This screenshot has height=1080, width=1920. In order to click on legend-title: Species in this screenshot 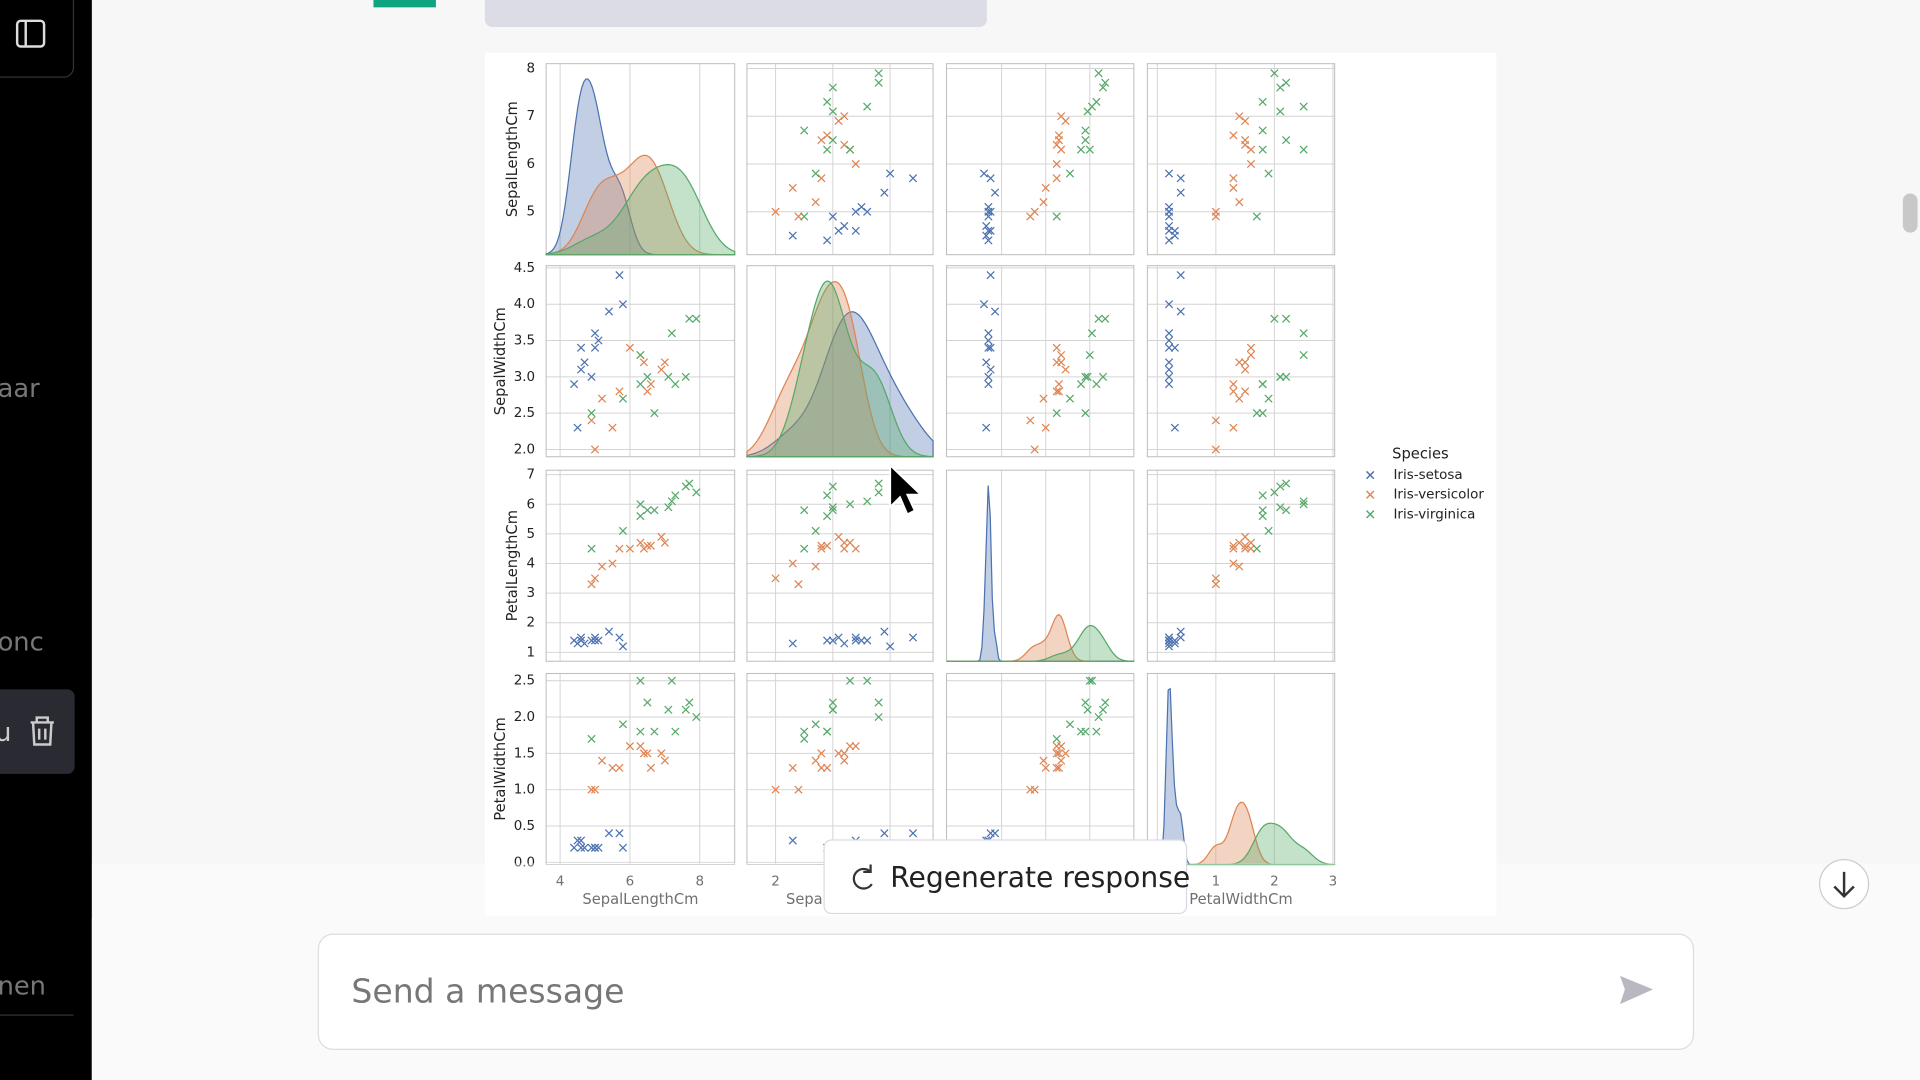, I will do `click(1420, 453)`.